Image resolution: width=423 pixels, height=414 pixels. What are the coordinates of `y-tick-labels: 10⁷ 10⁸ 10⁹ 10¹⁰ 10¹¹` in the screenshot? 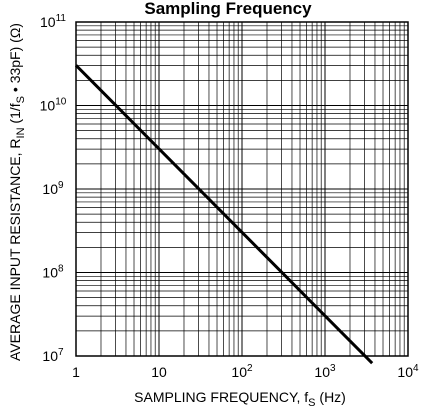 It's located at (53, 188).